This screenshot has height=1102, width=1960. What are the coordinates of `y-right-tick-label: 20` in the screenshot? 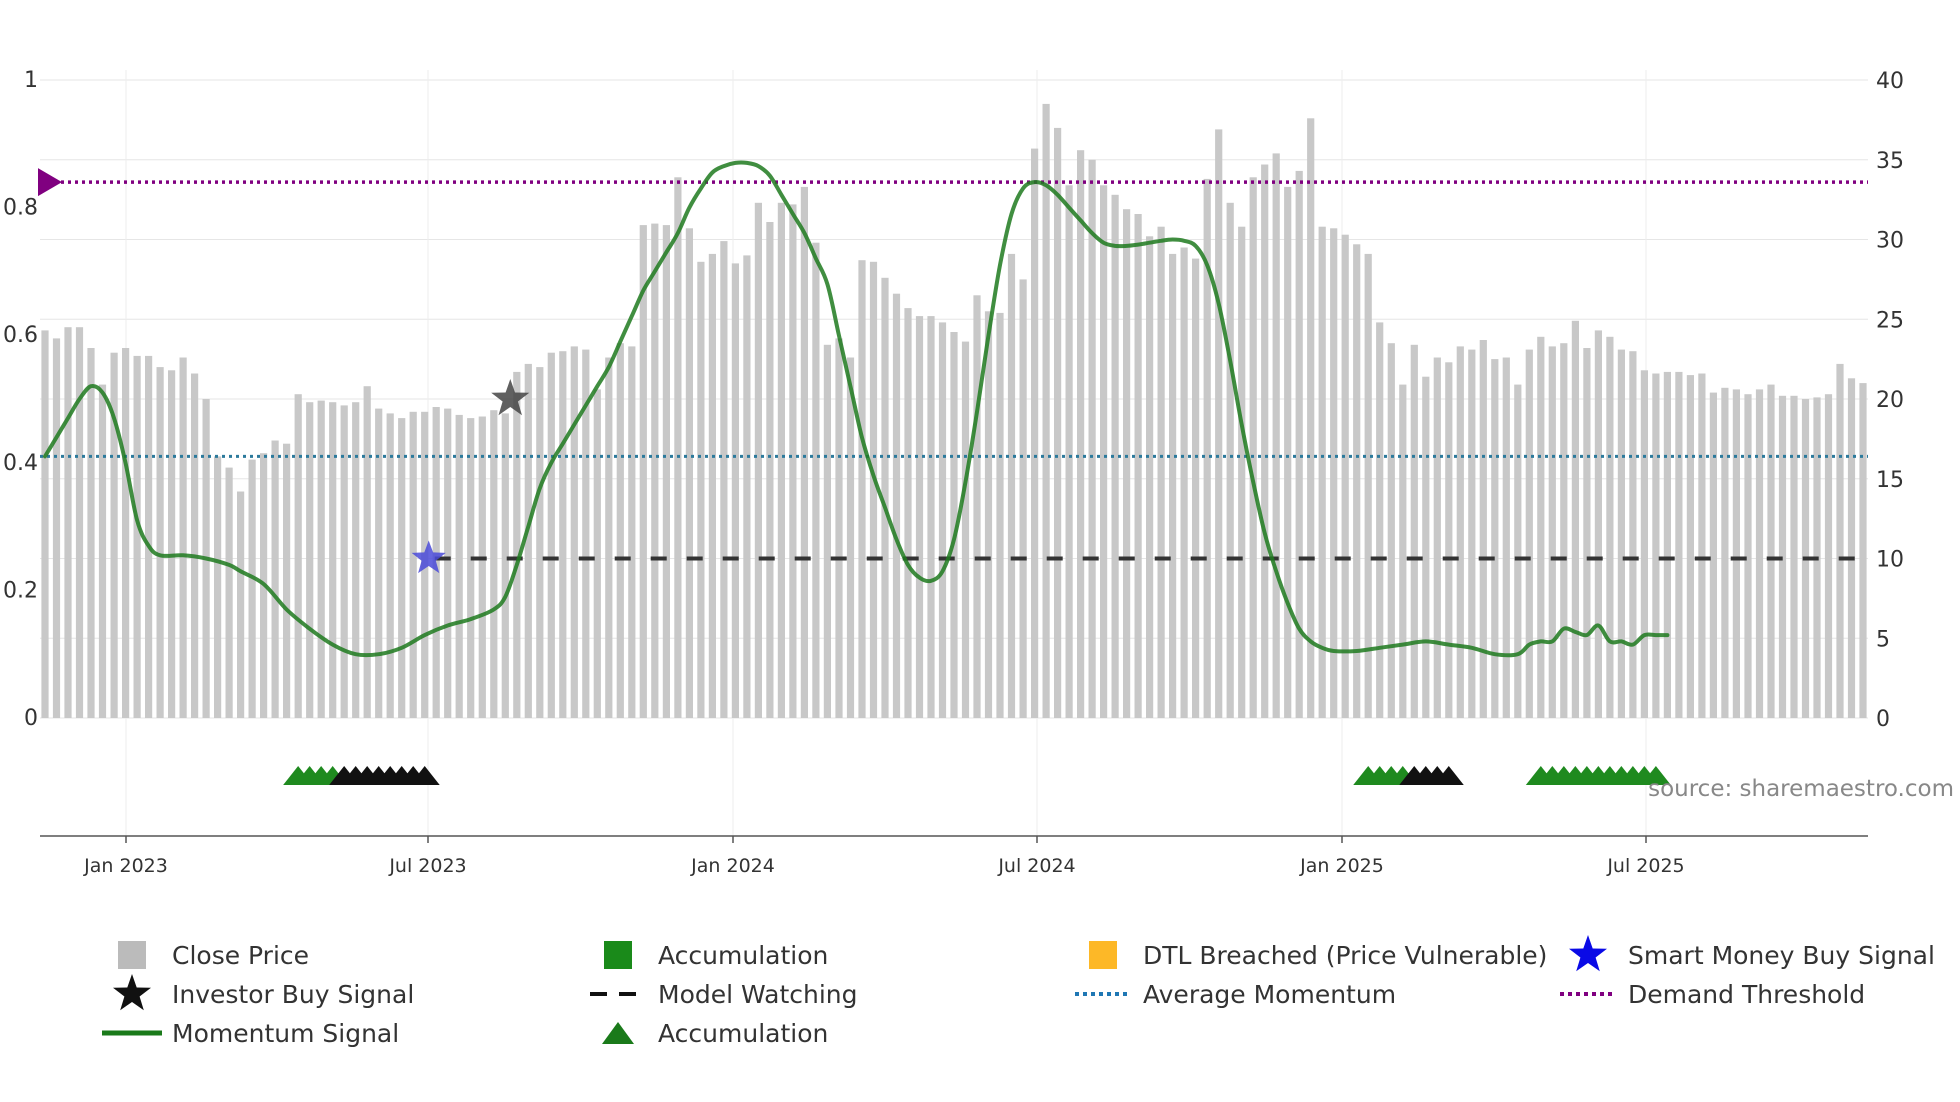 It's located at (1890, 400).